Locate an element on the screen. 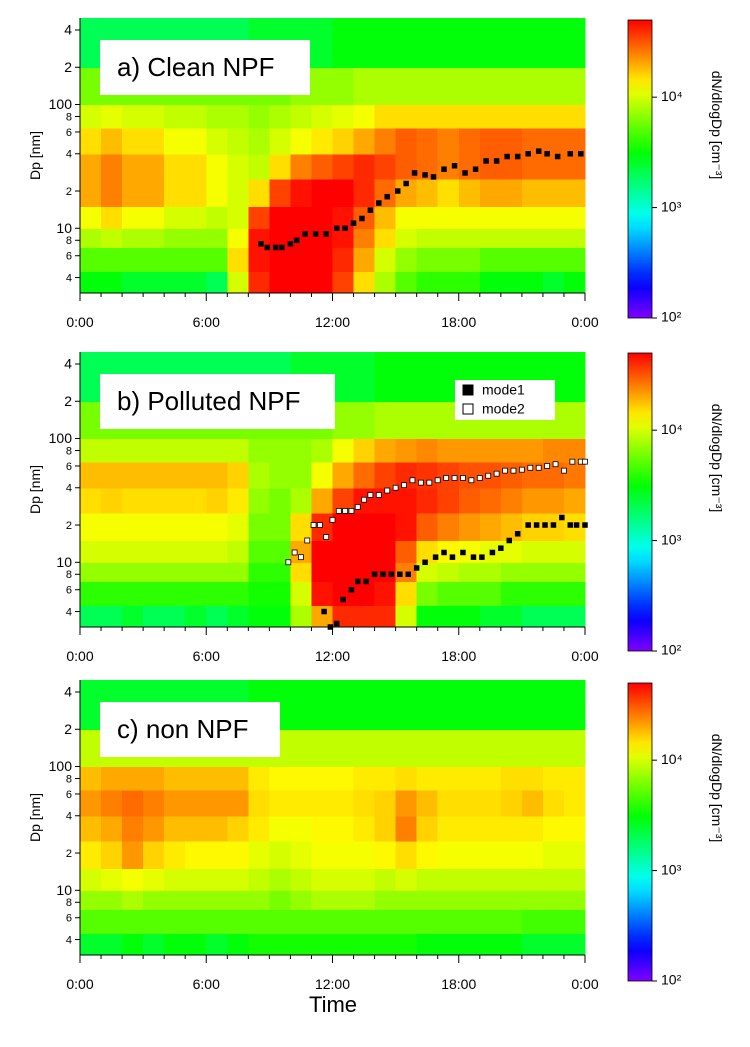 The image size is (750, 1047). colorbar-label: dN/dlogDp [cm⁻³] is located at coordinates (717, 788).